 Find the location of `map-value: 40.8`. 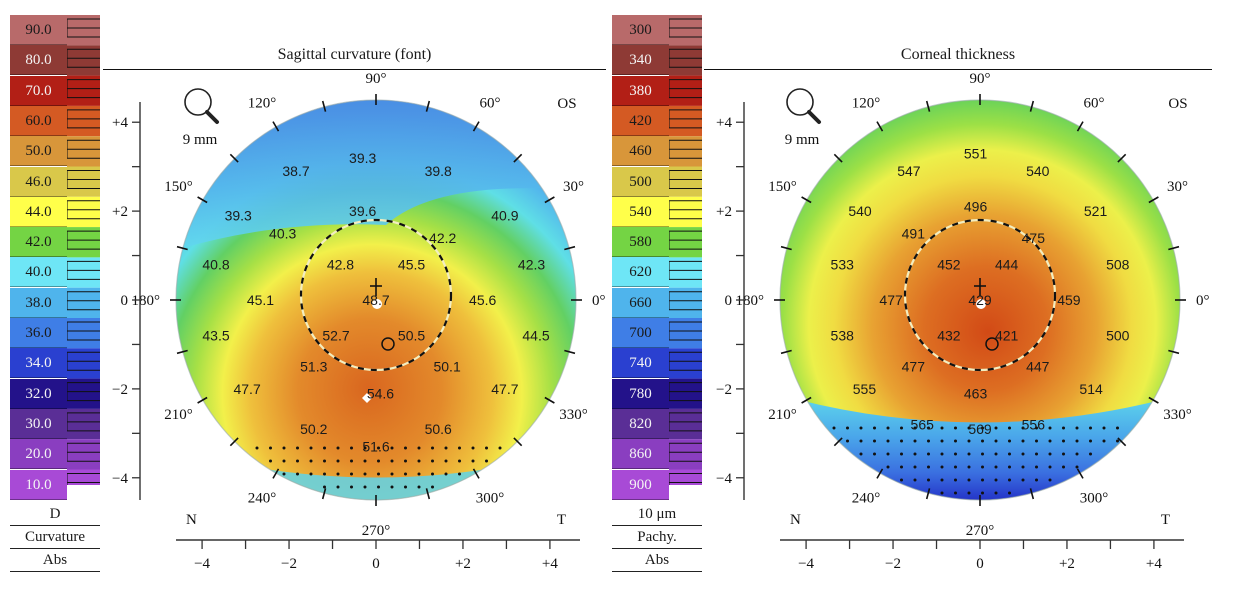

map-value: 40.8 is located at coordinates (215, 264).